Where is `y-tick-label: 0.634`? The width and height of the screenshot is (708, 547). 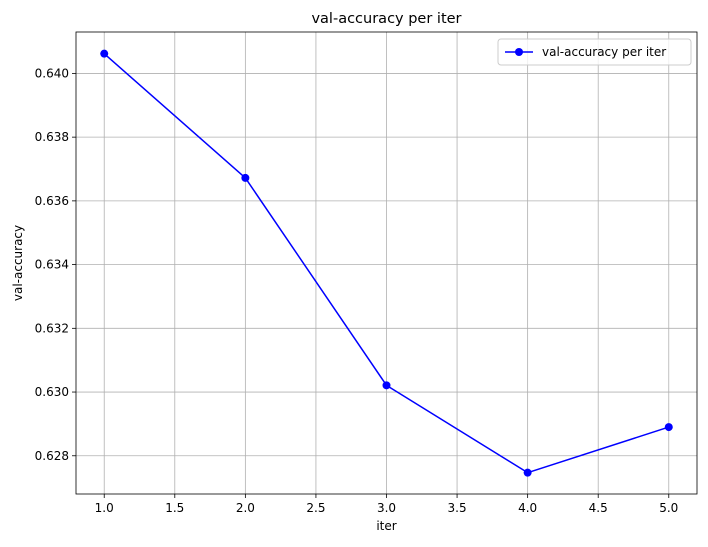 y-tick-label: 0.634 is located at coordinates (52, 265).